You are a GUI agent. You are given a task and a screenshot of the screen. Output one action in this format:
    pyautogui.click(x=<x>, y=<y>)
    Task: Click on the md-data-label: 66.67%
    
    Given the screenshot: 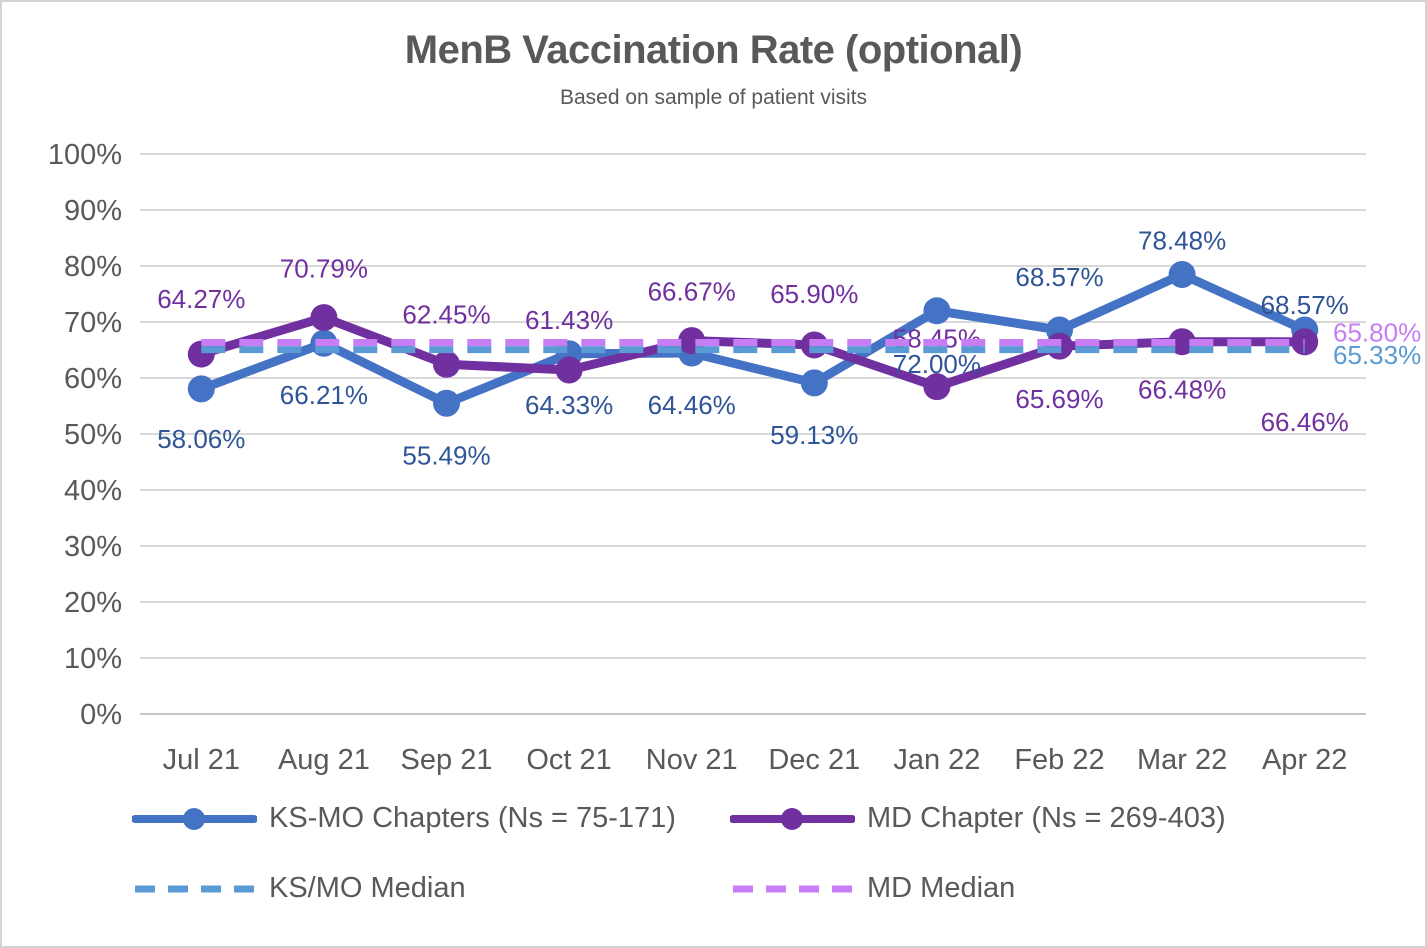 What is the action you would take?
    pyautogui.click(x=692, y=292)
    